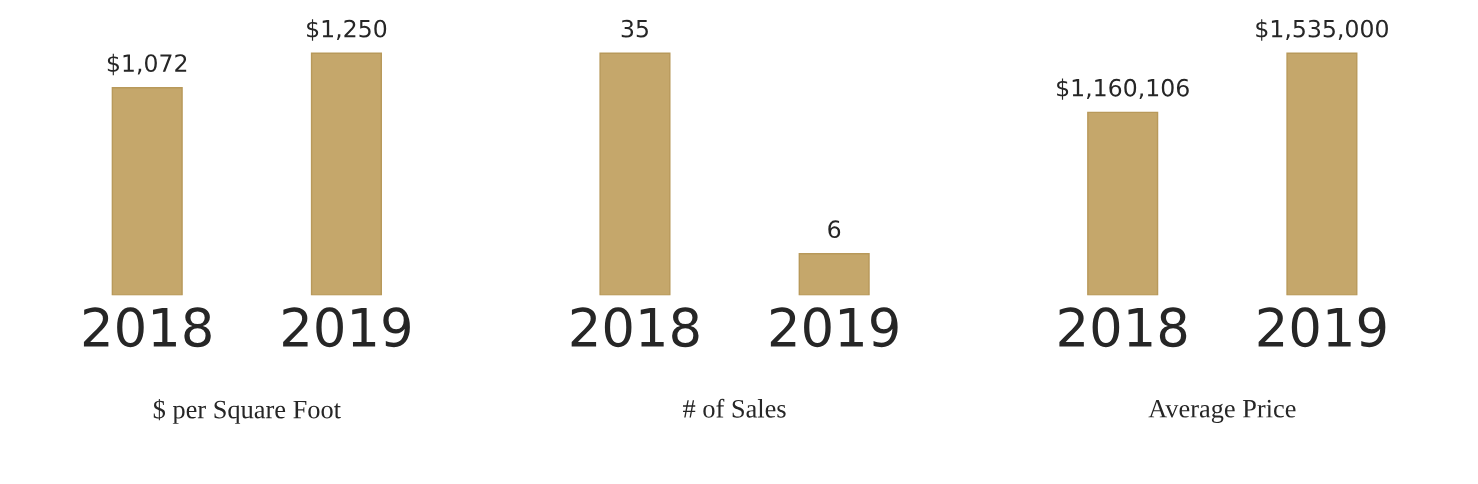  What do you see at coordinates (1123, 89) in the screenshot?
I see `data-label: $1,160,106` at bounding box center [1123, 89].